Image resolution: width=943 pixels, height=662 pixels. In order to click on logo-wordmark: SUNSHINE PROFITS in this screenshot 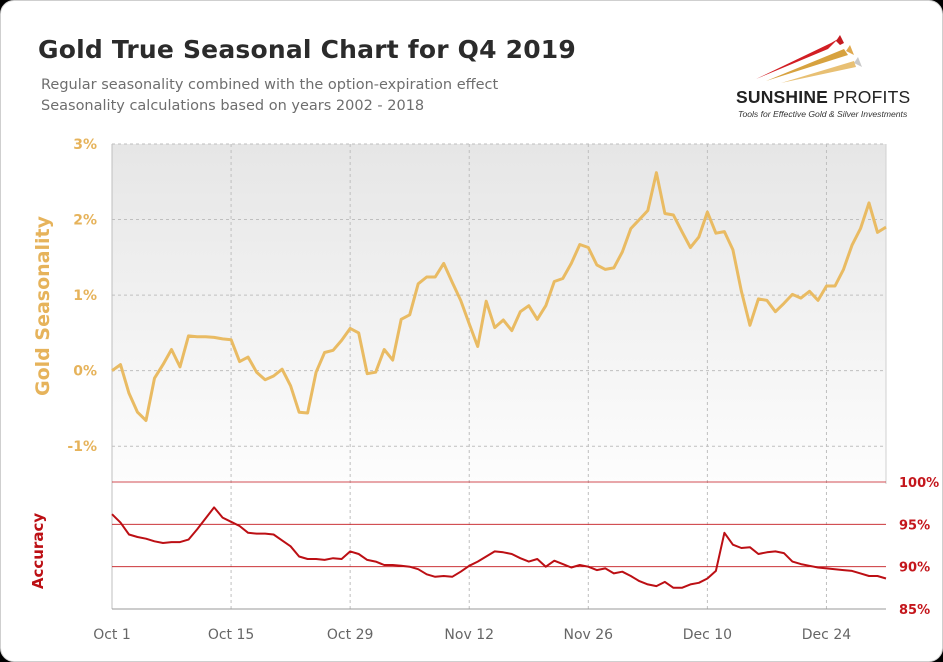, I will do `click(823, 97)`.